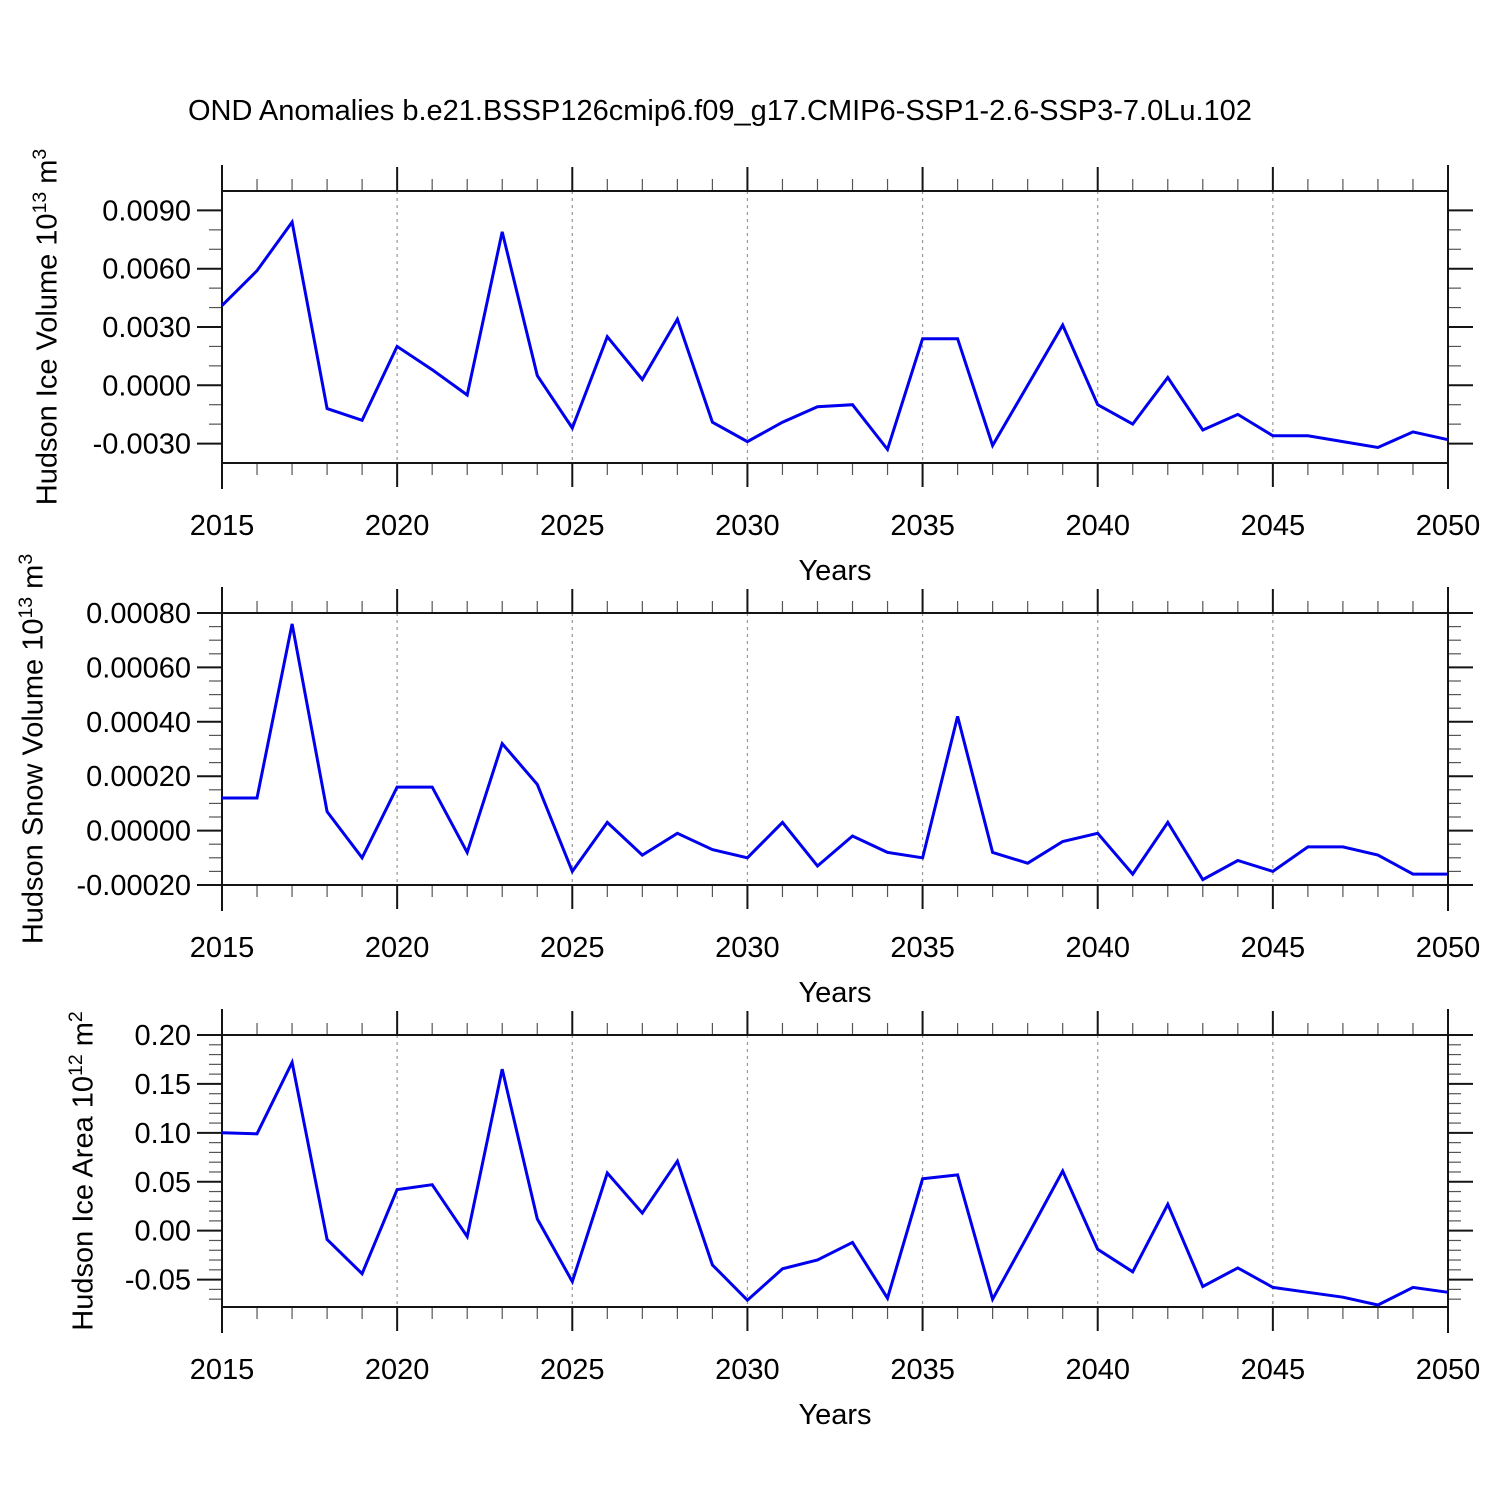 The width and height of the screenshot is (1500, 1500). I want to click on y-tick-label: 0.20, so click(163, 1036).